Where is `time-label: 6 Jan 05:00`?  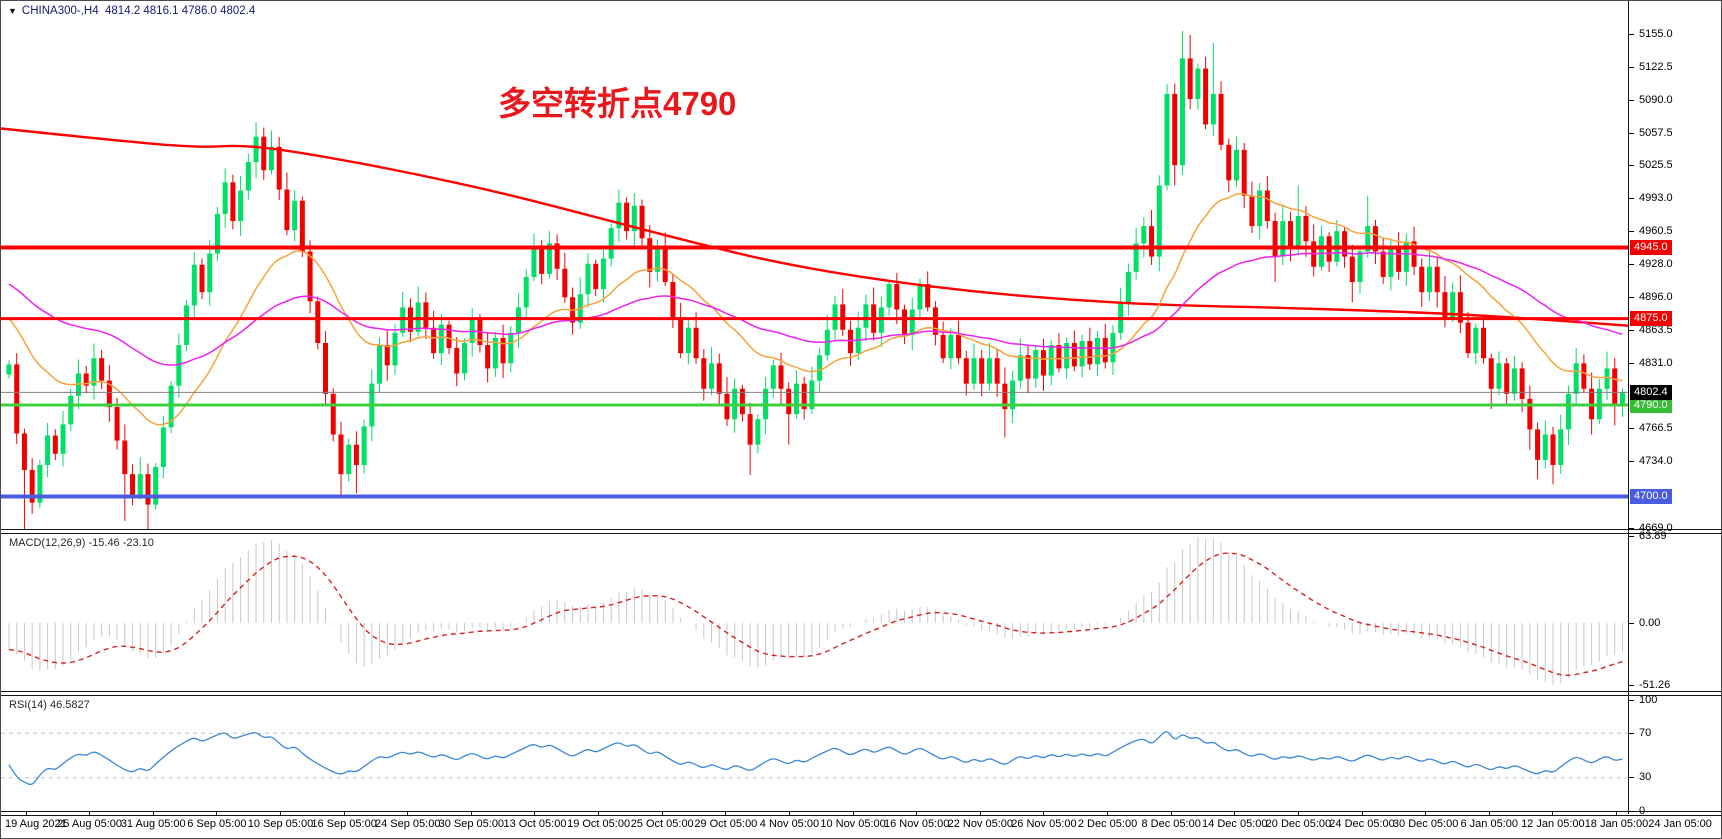 time-label: 6 Jan 05:00 is located at coordinates (1489, 824).